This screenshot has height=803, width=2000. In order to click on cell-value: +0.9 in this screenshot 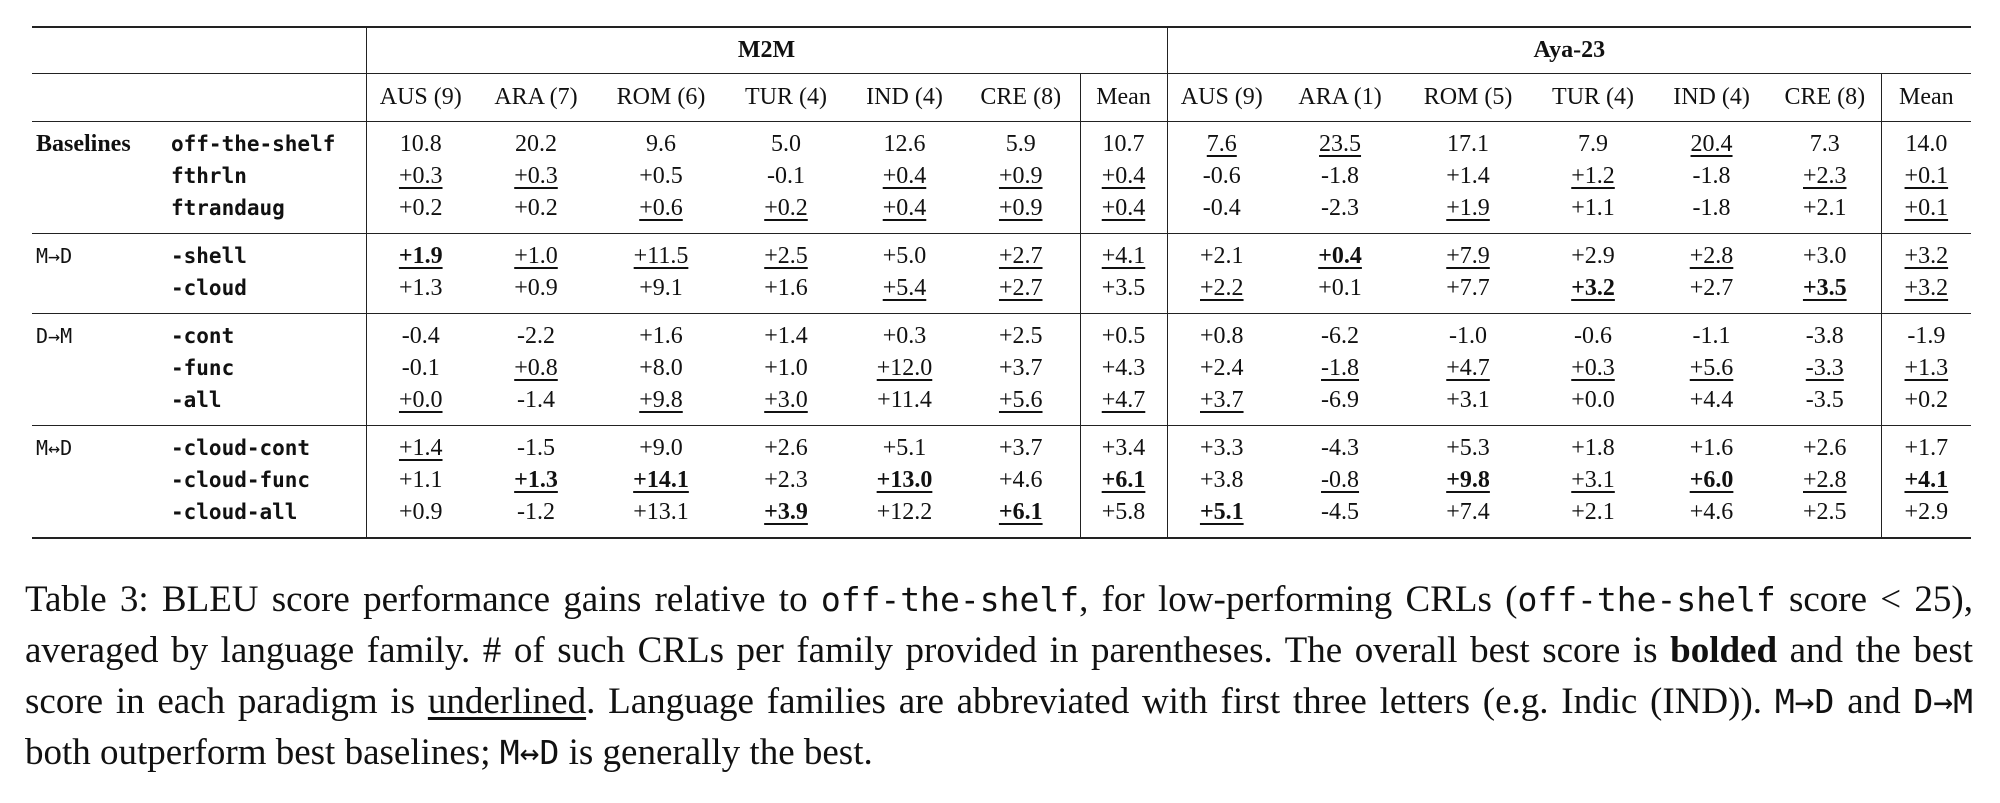, I will do `click(536, 287)`.